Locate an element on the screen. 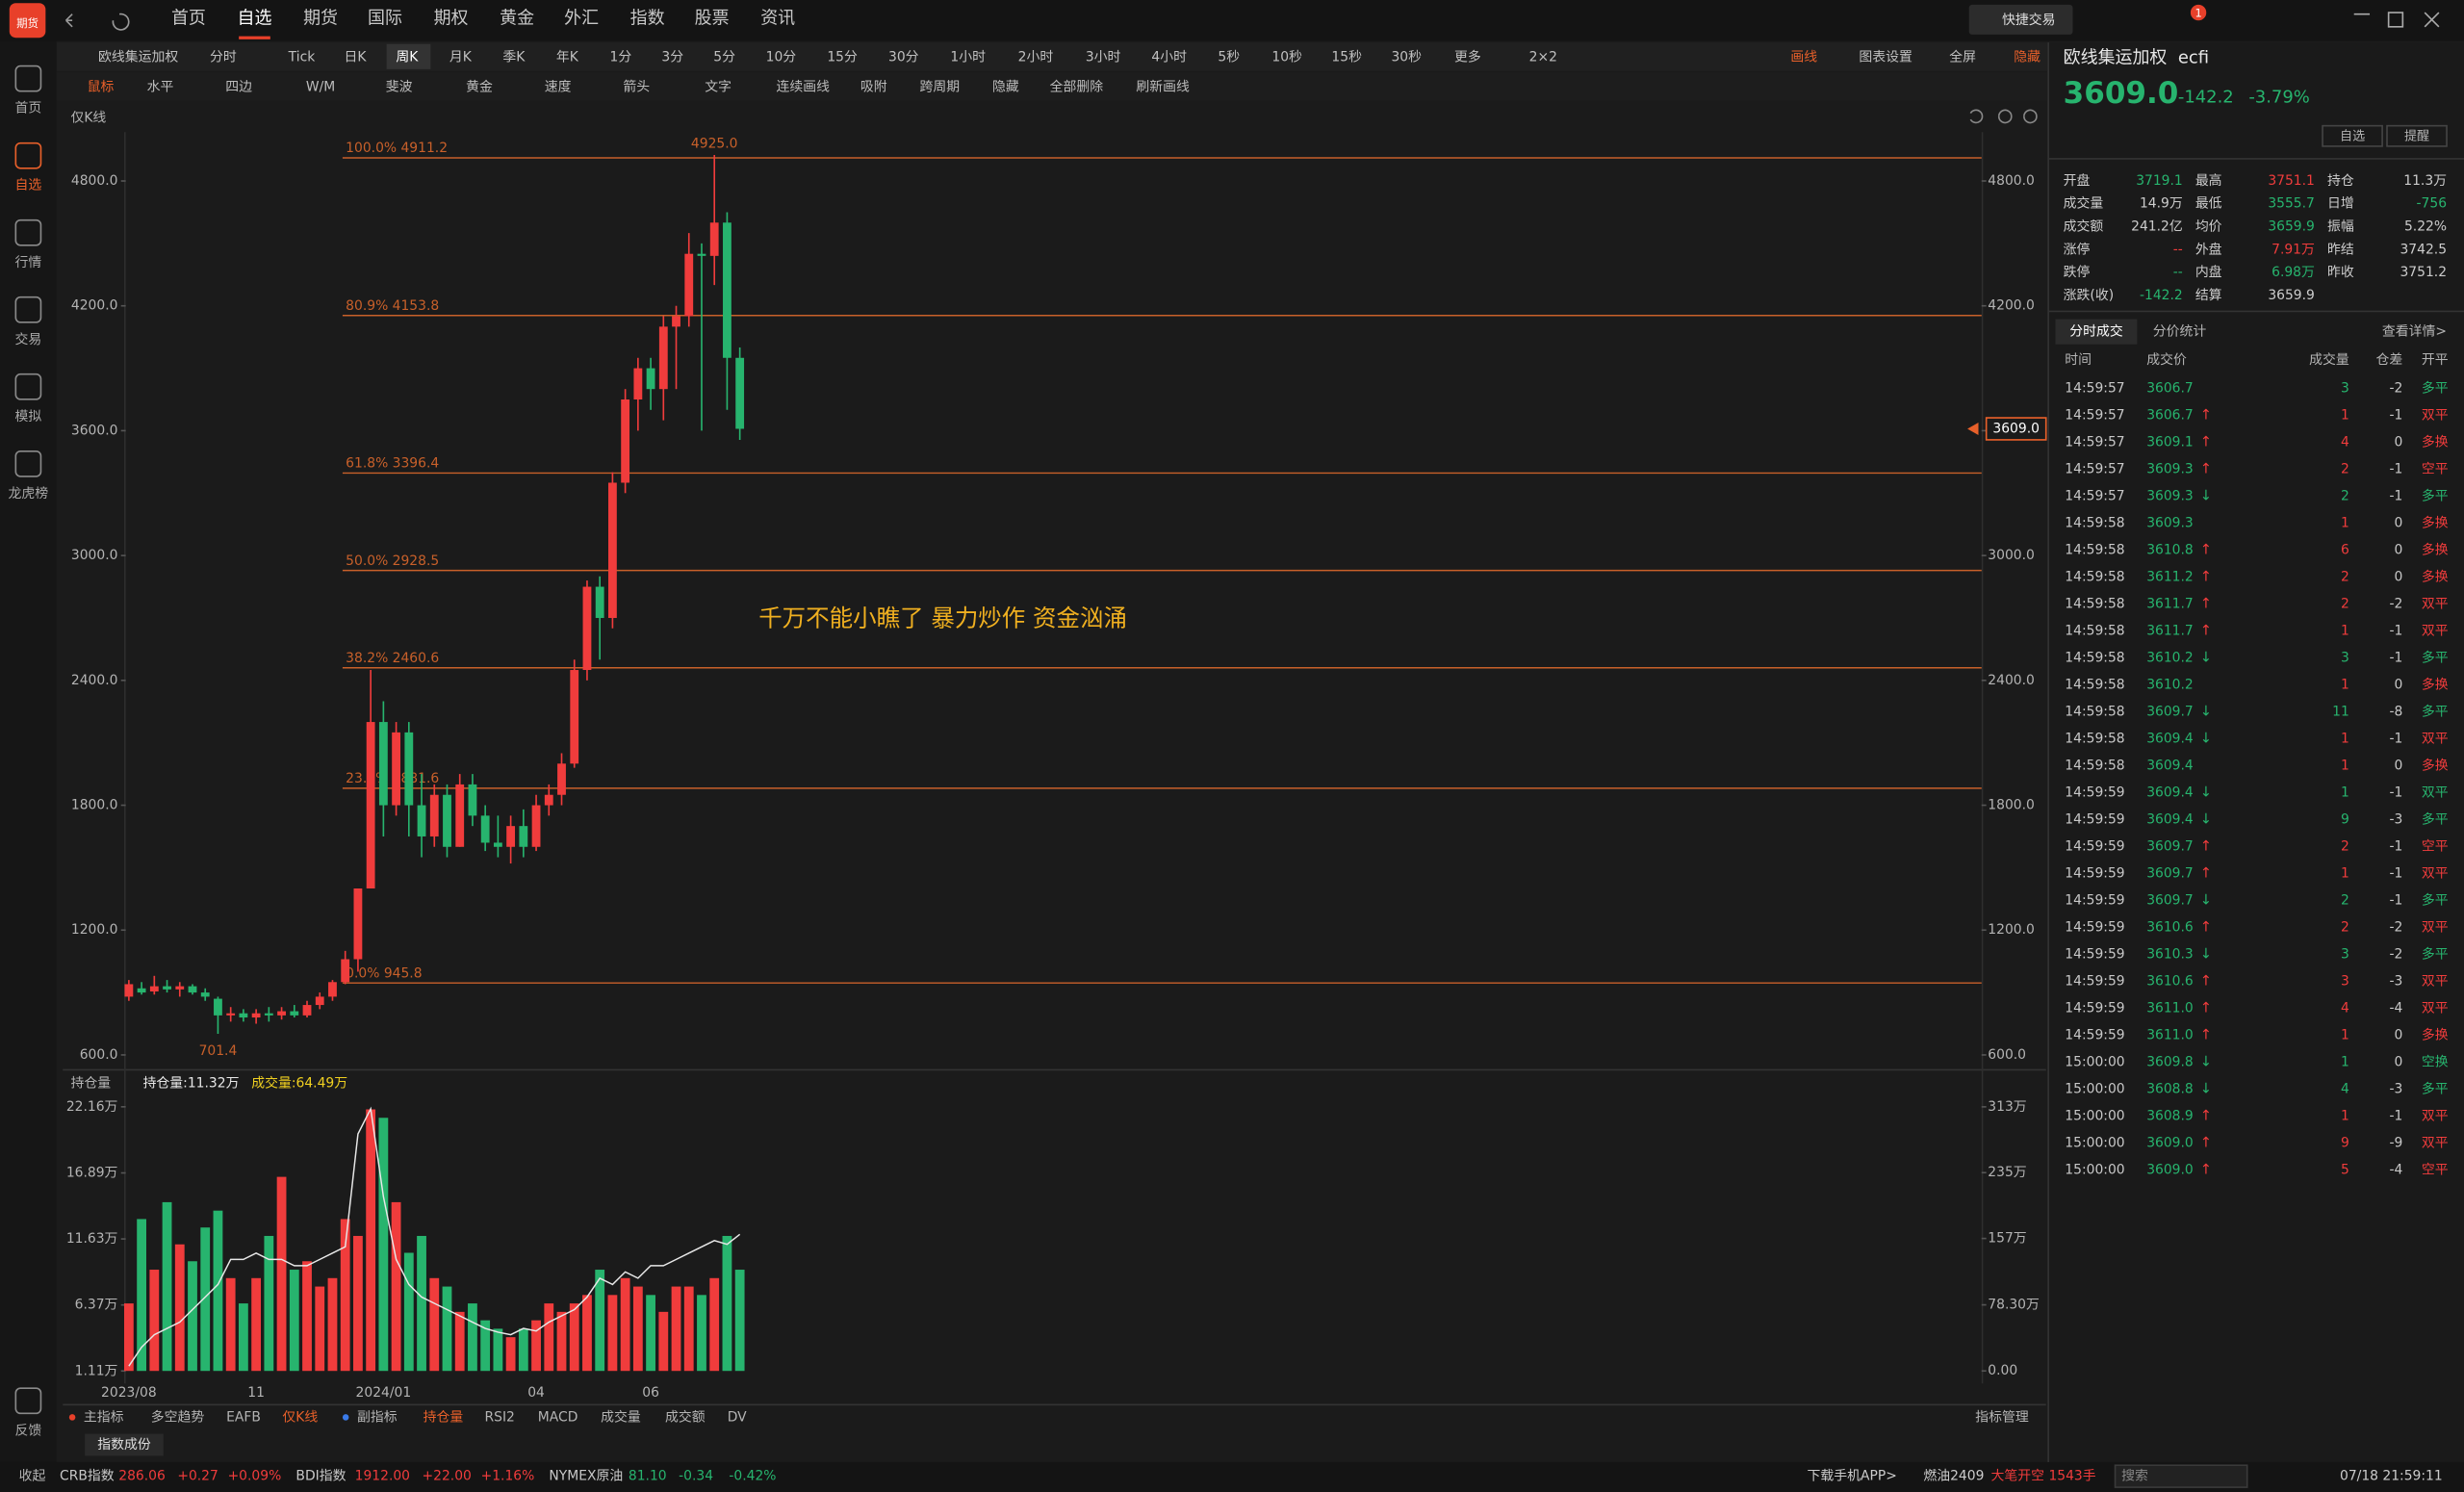 This screenshot has width=2464, height=1492. pane-title: 持仓量 is located at coordinates (90, 1083).